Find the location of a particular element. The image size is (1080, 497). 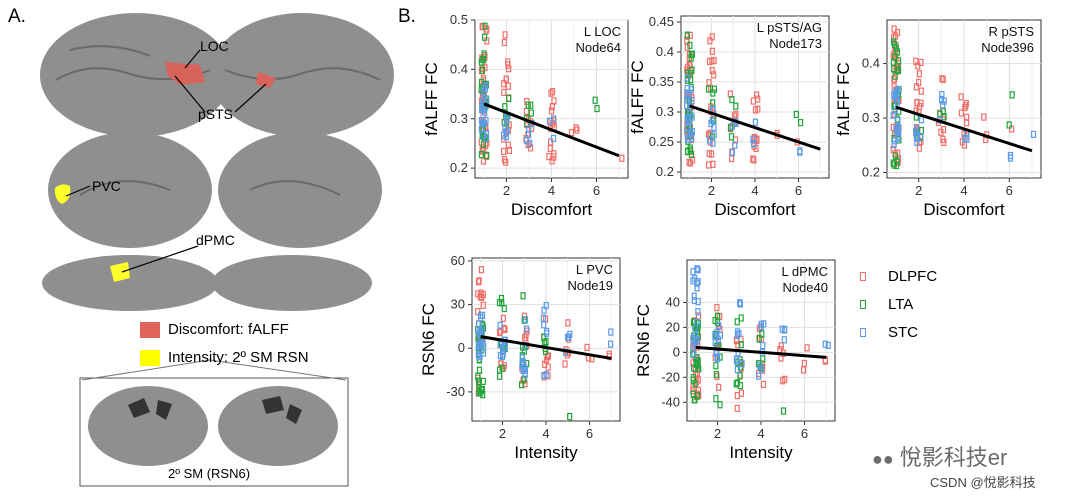

rsn6-left-hemisphere is located at coordinates (148, 426).